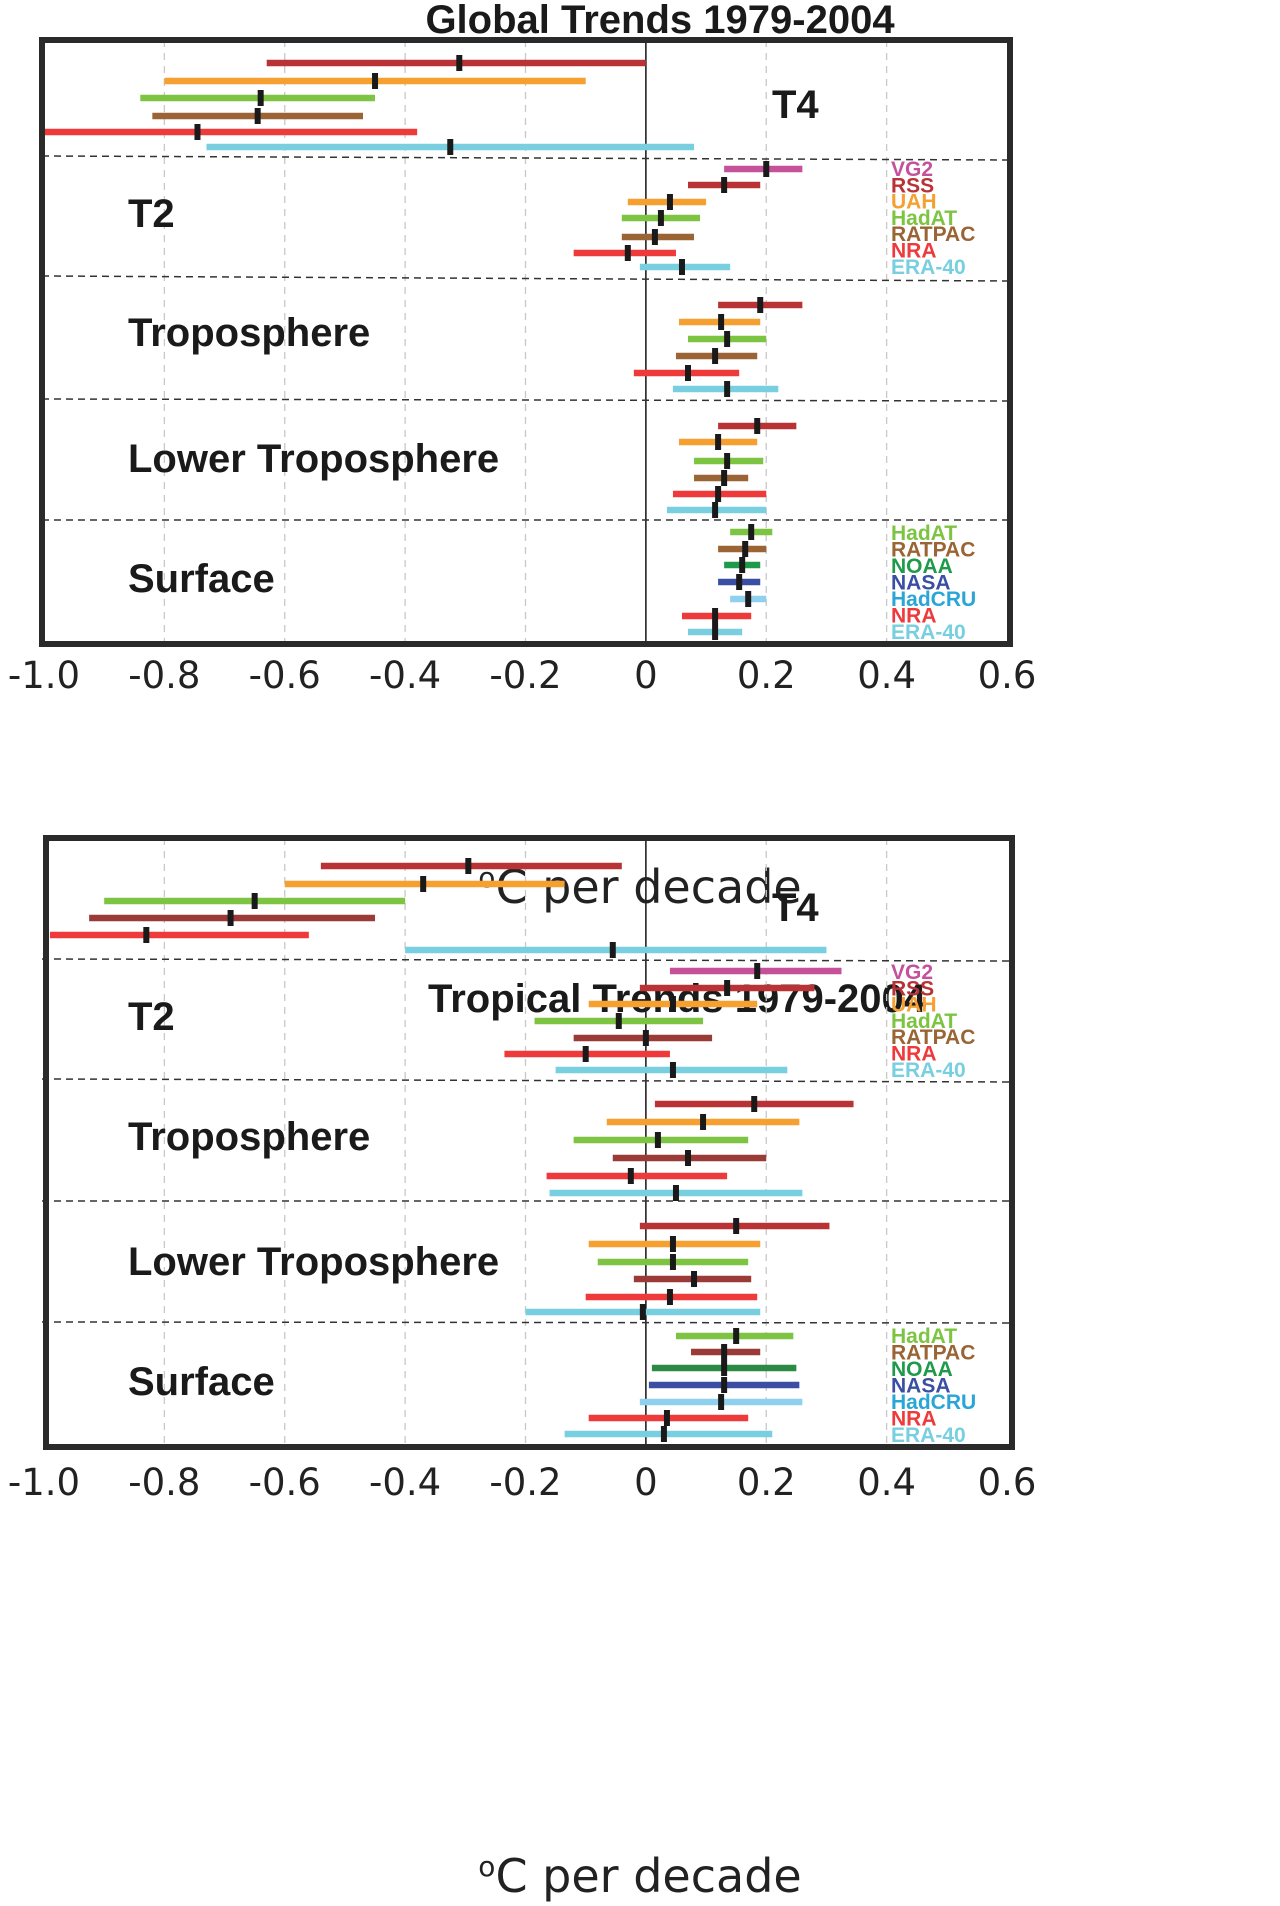  I want to click on group-t4: T4, so click(438, 908).